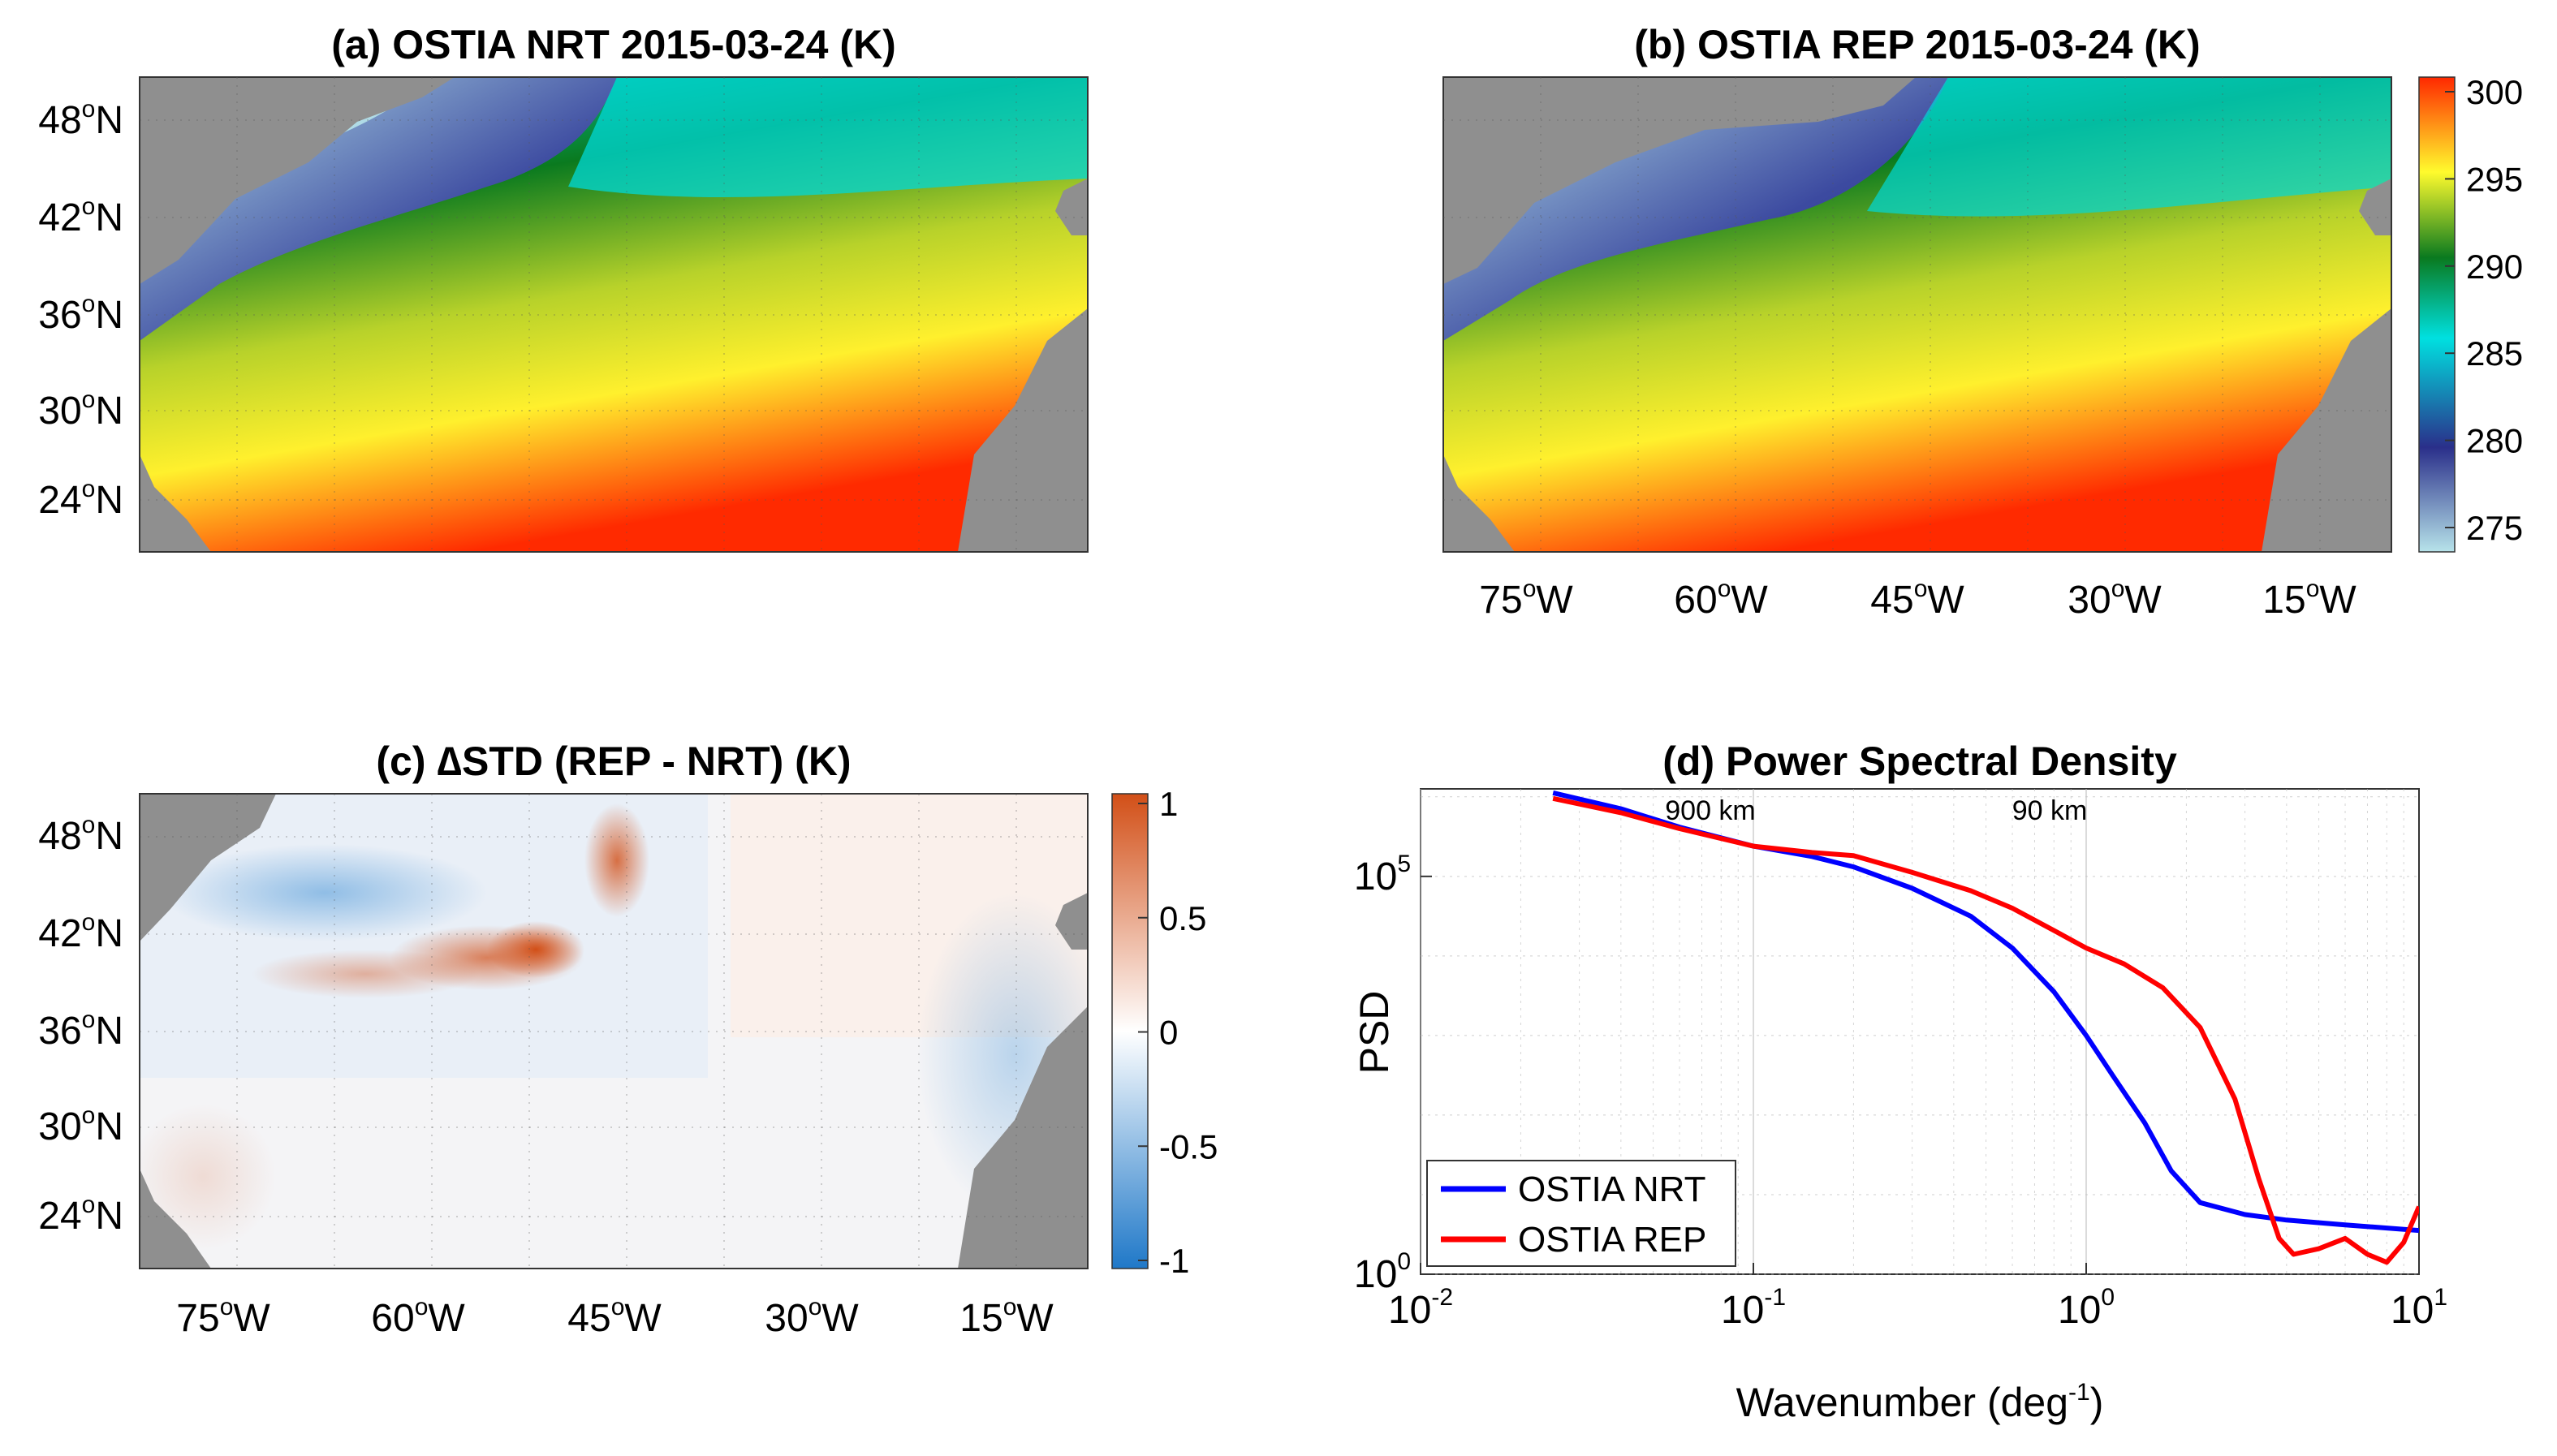  I want to click on lon-label-b: 60oW, so click(1721, 598).